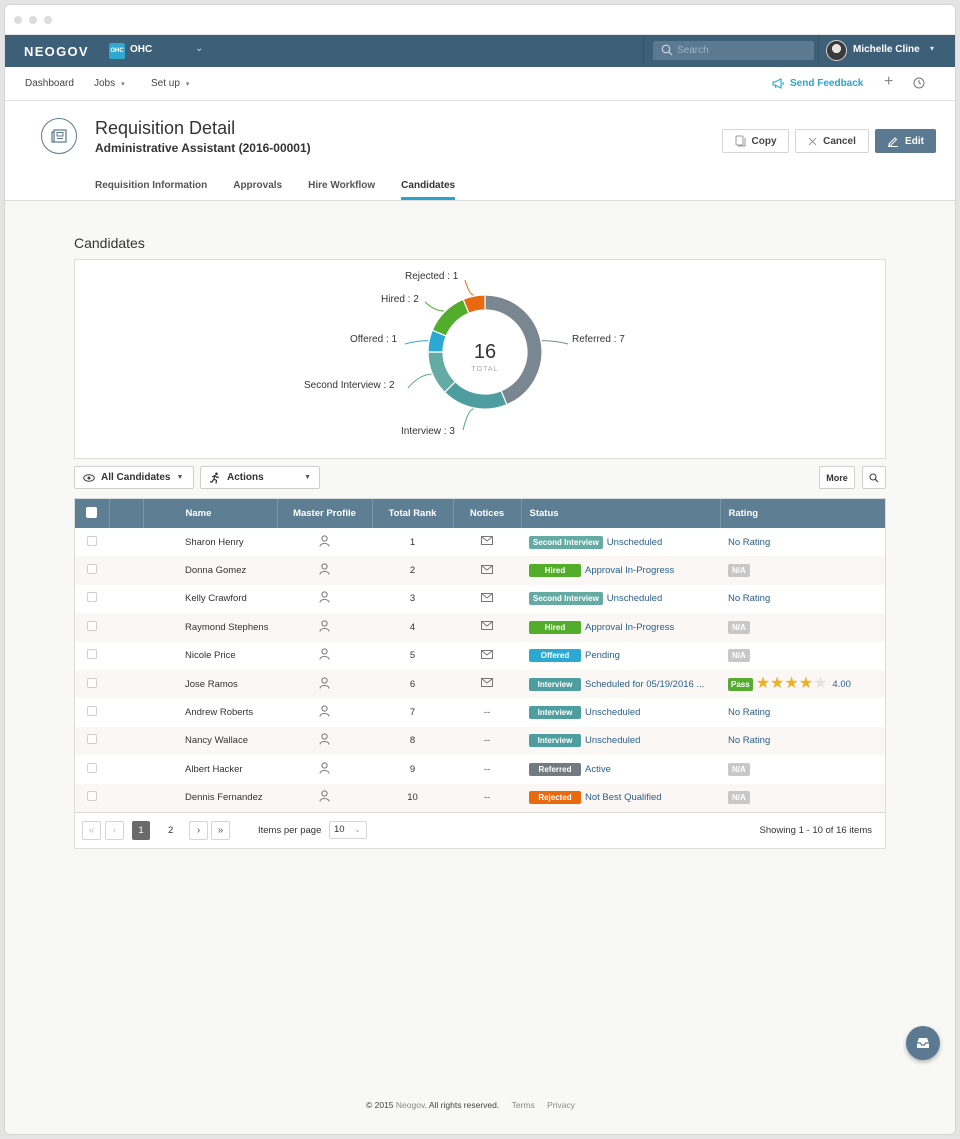  I want to click on column-header-rating: Rating, so click(743, 513).